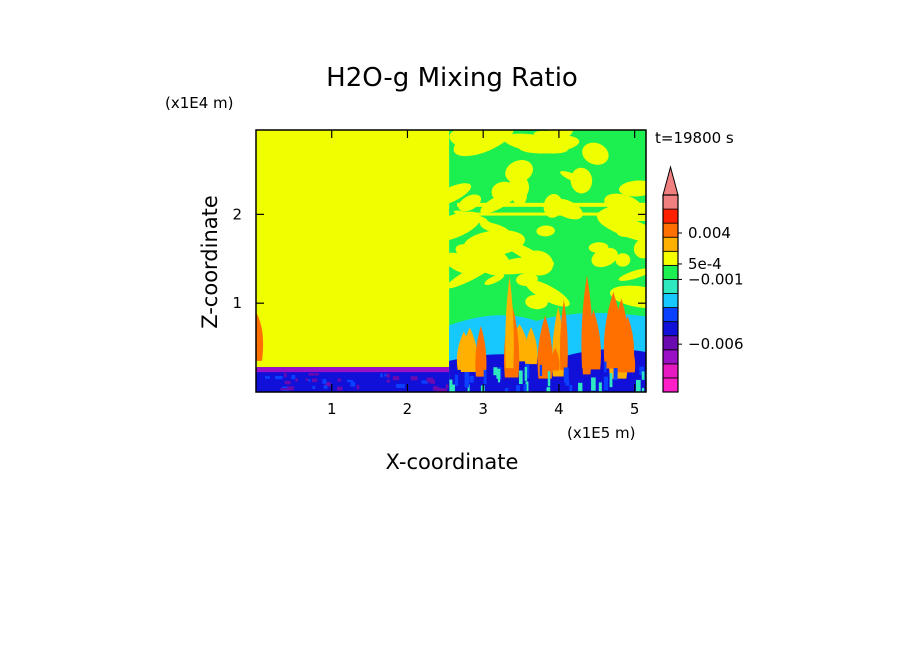 Image resolution: width=904 pixels, height=654 pixels. What do you see at coordinates (635, 409) in the screenshot?
I see `x-tick-label: 5` at bounding box center [635, 409].